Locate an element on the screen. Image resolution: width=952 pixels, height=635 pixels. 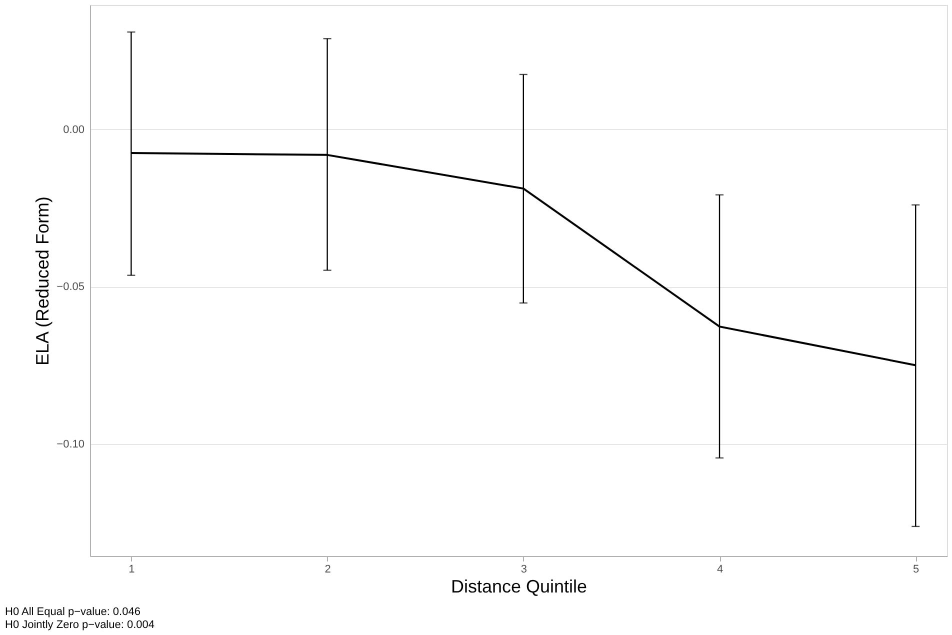
y-tick-label: −0.05 is located at coordinates (70, 287).